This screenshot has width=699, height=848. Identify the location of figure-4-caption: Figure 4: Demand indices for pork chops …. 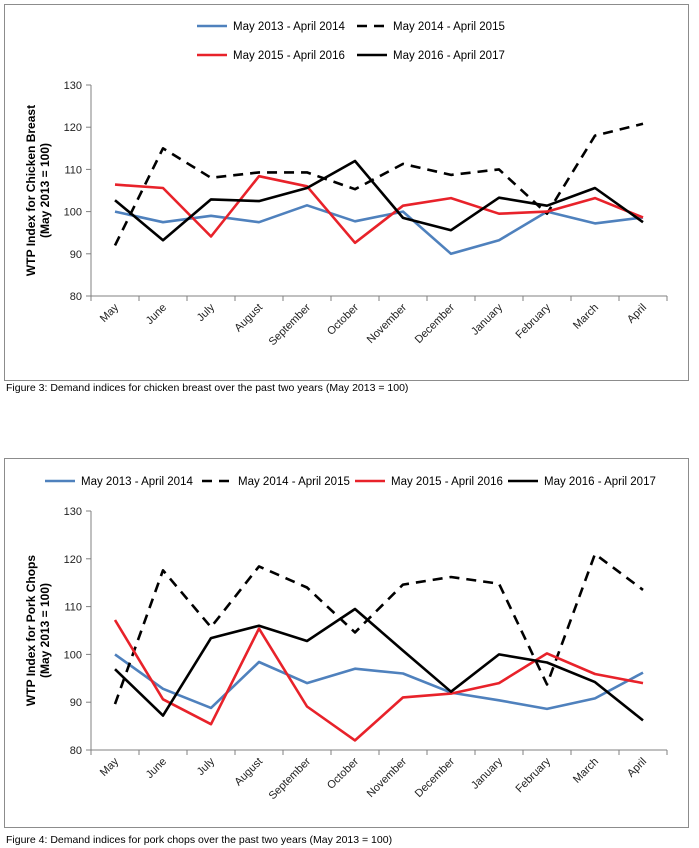
(199, 840).